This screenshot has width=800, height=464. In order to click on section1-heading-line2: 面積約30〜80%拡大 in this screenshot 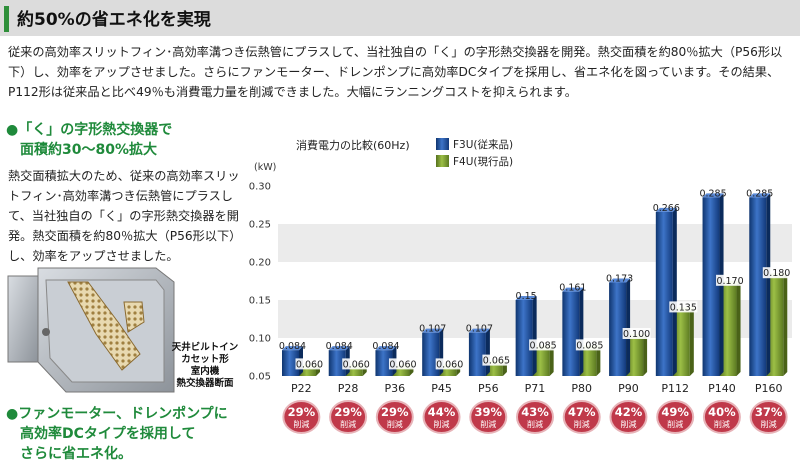, I will do `click(88, 150)`.